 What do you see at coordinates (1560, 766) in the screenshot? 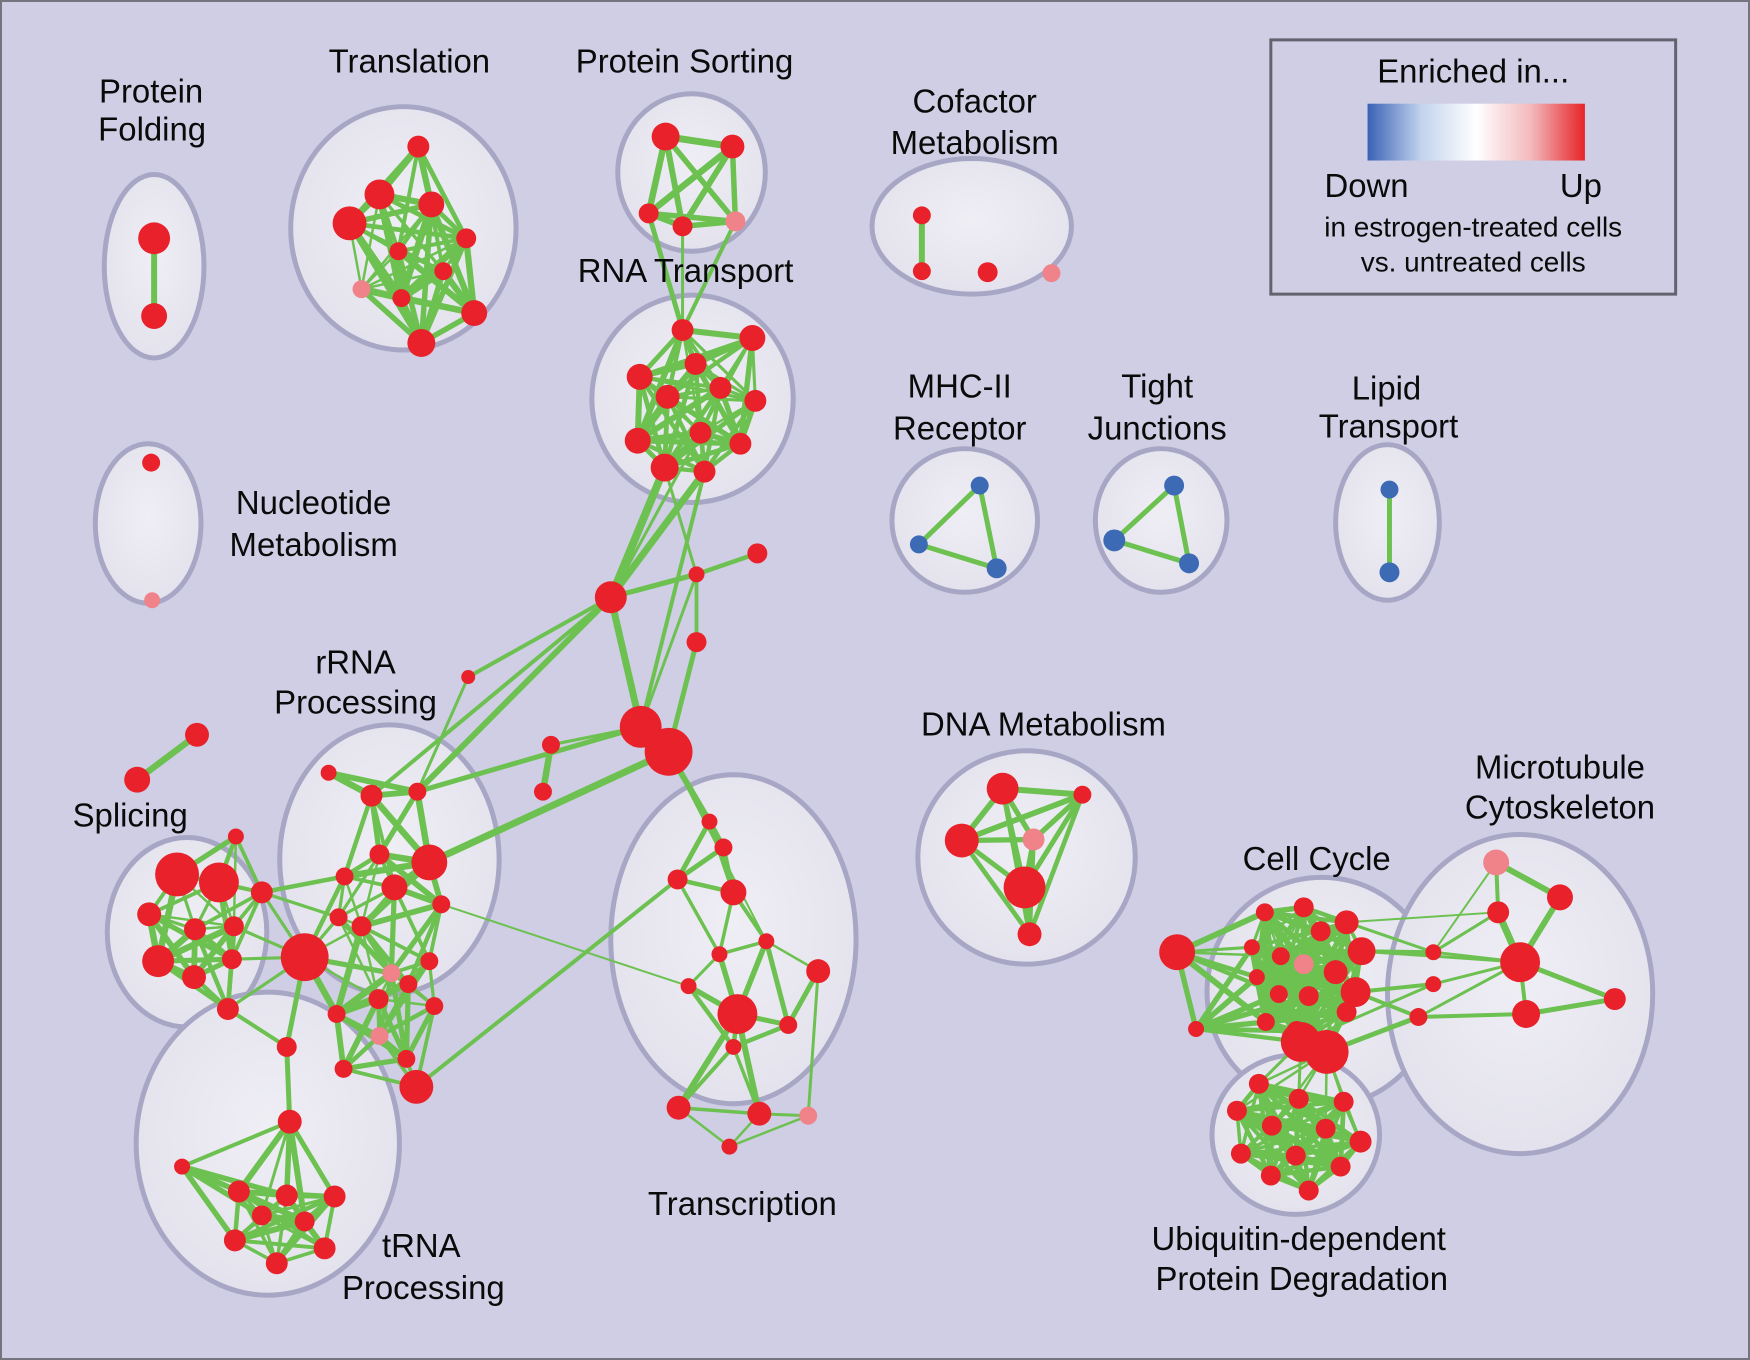
I see `cluster-microtubule-cytoskeleton-label: Microtubule` at bounding box center [1560, 766].